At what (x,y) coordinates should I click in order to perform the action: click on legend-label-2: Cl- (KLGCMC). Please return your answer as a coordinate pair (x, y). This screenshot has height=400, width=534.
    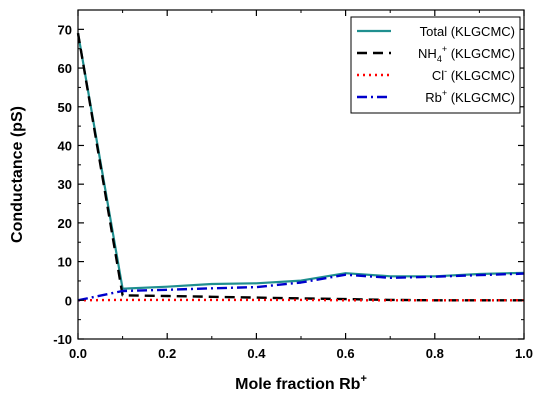
    Looking at the image, I should click on (473, 74).